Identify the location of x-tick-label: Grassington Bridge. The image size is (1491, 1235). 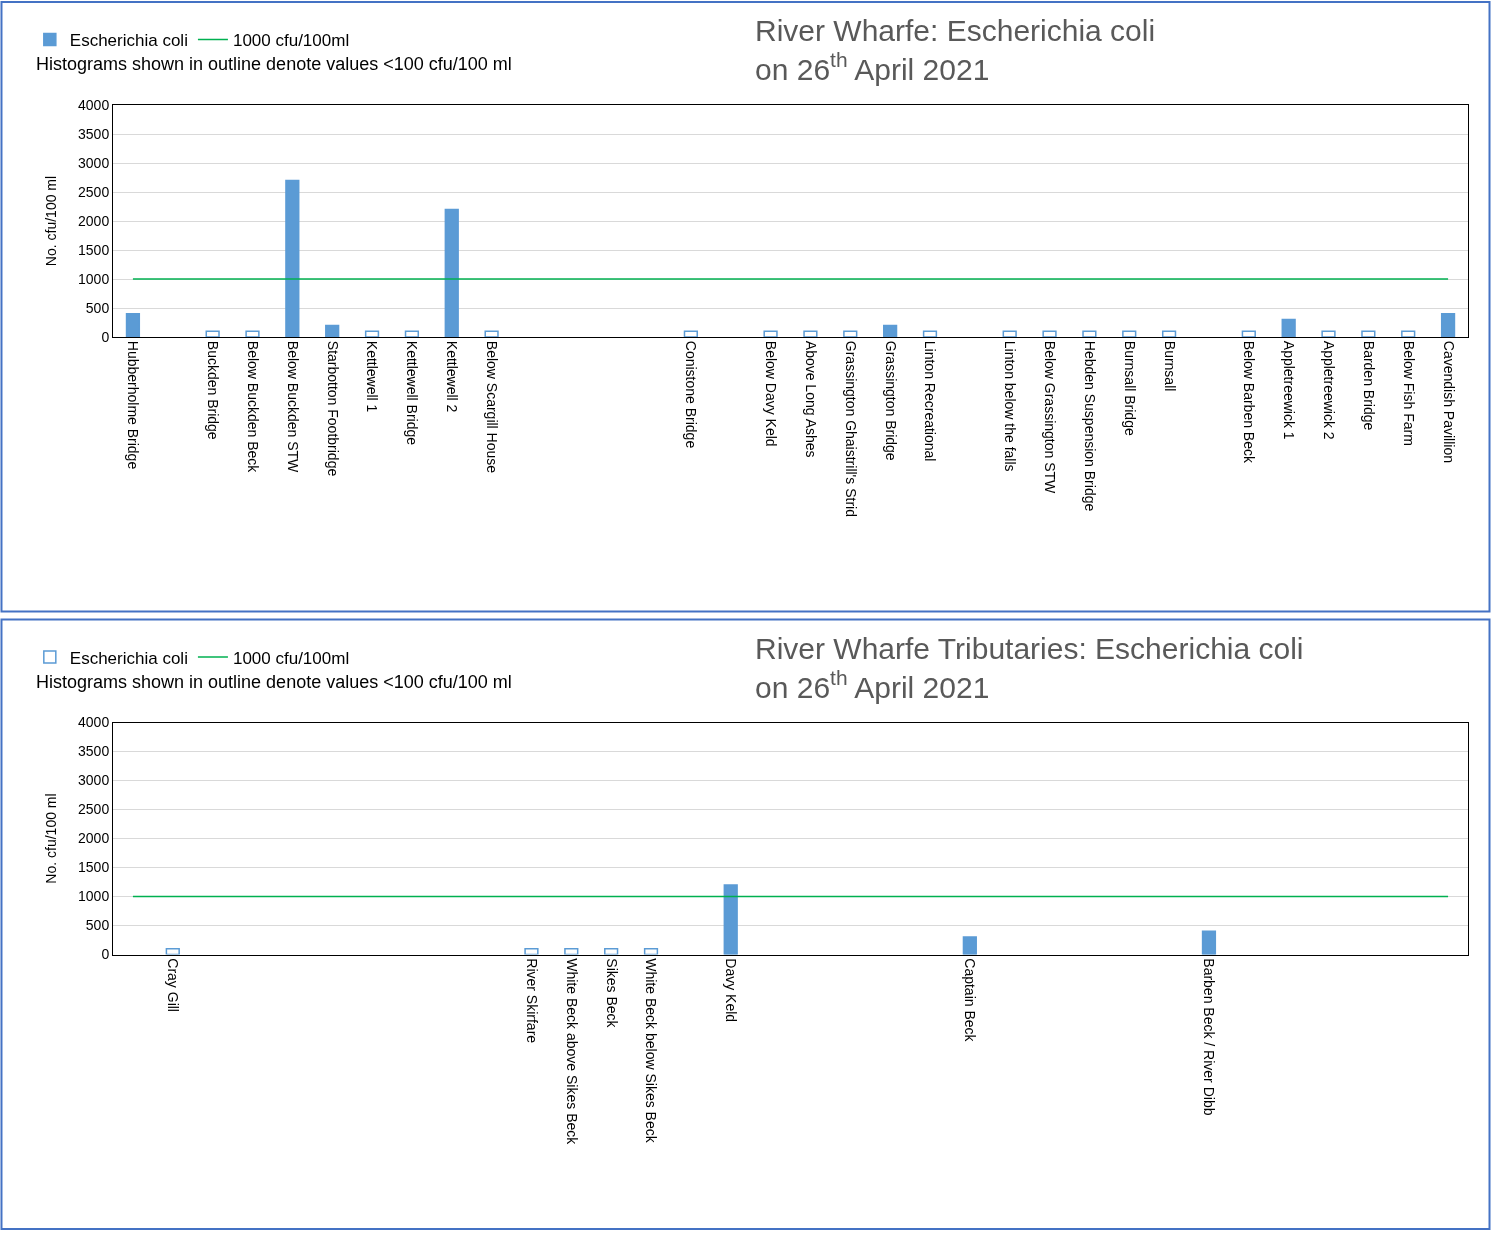
(890, 400).